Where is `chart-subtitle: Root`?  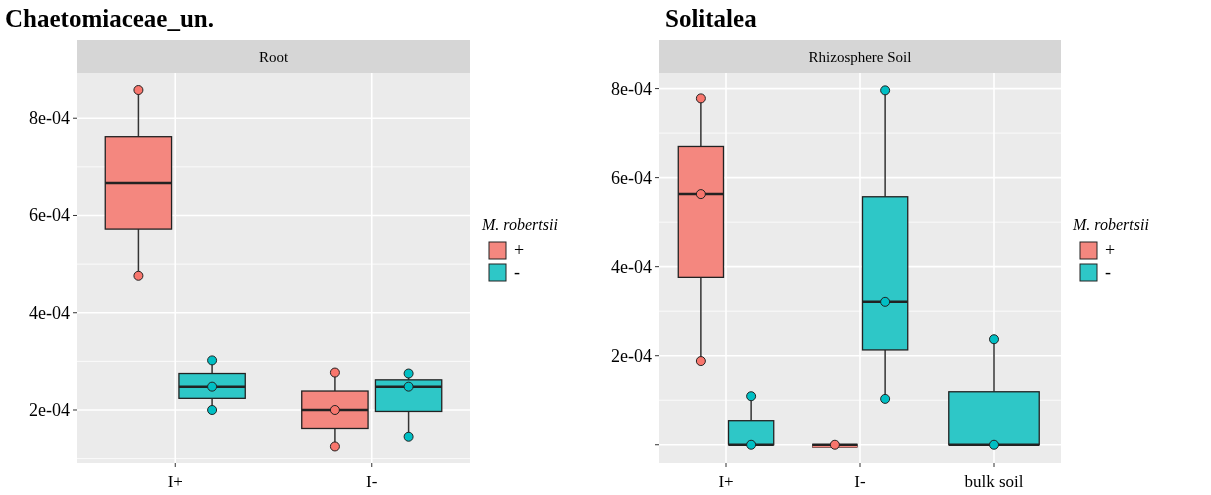 chart-subtitle: Root is located at coordinates (273, 56).